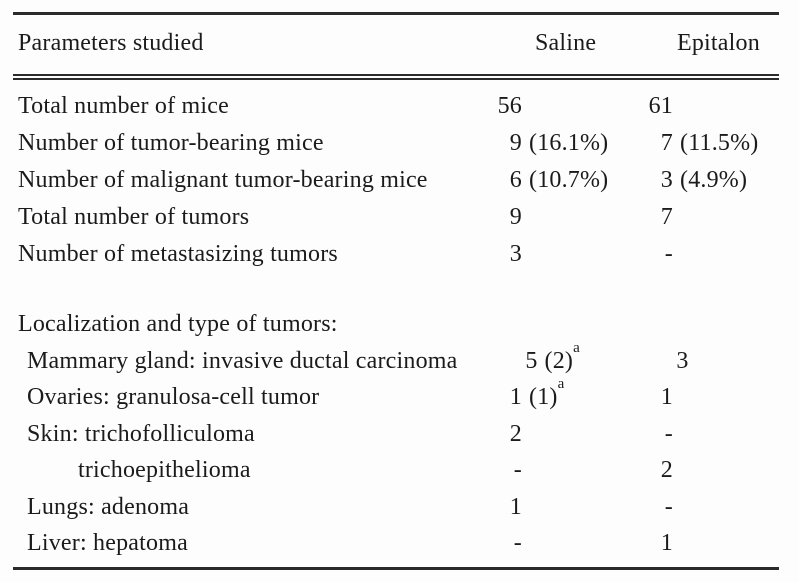 The height and width of the screenshot is (582, 799). What do you see at coordinates (399, 111) in the screenshot?
I see `table-row: Total number of mice 56 61` at bounding box center [399, 111].